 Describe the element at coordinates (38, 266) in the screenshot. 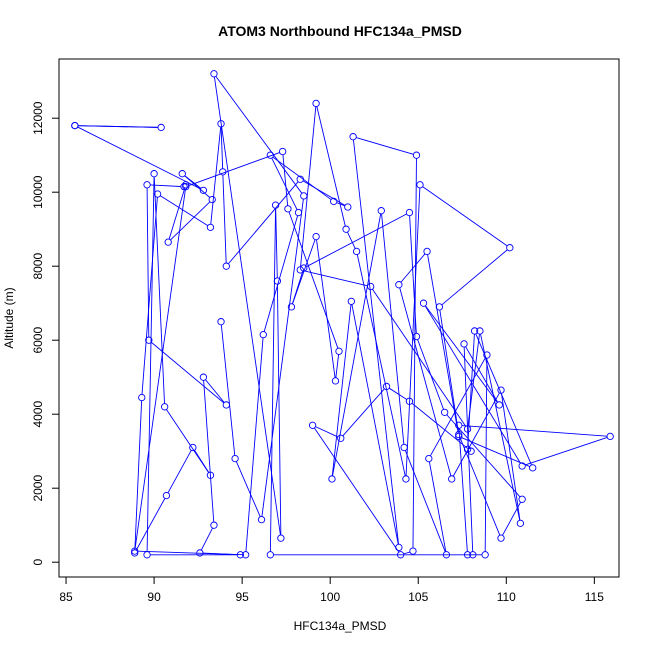

I see `y-tick-label: 8000` at that location.